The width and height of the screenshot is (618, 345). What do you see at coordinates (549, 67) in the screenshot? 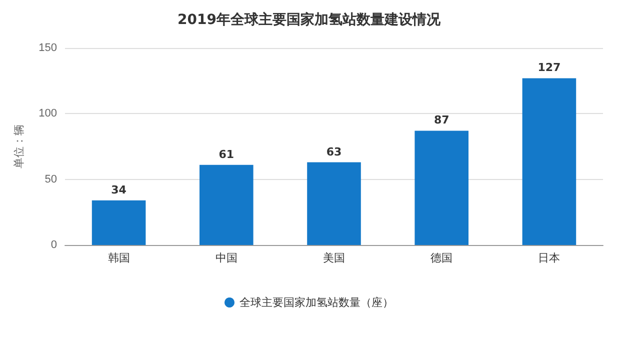
I see `data-label: 127` at bounding box center [549, 67].